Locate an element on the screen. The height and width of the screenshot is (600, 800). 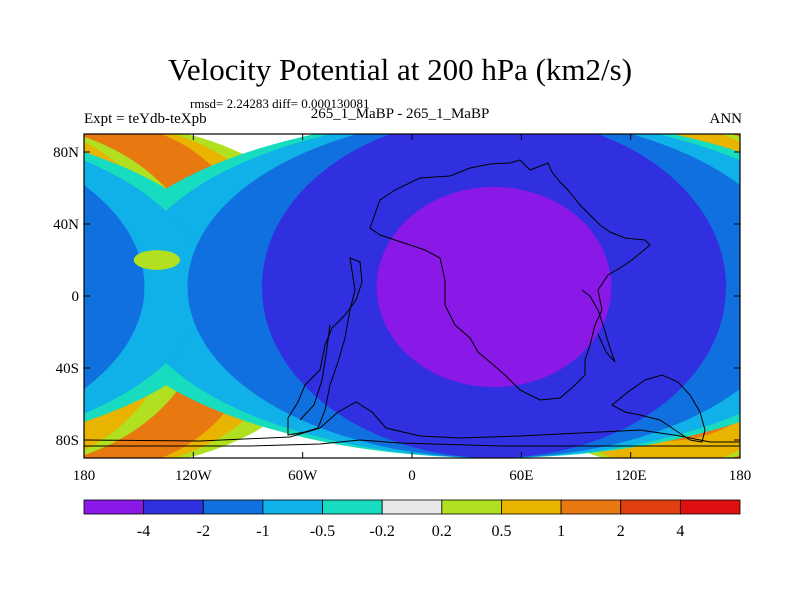
continent-africa-outline is located at coordinates (510, 280).